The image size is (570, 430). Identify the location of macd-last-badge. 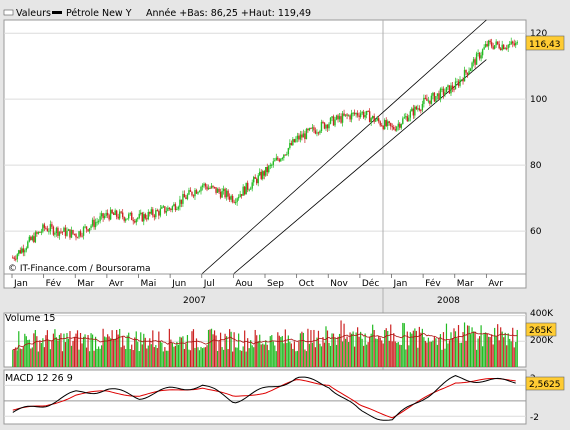
(545, 383).